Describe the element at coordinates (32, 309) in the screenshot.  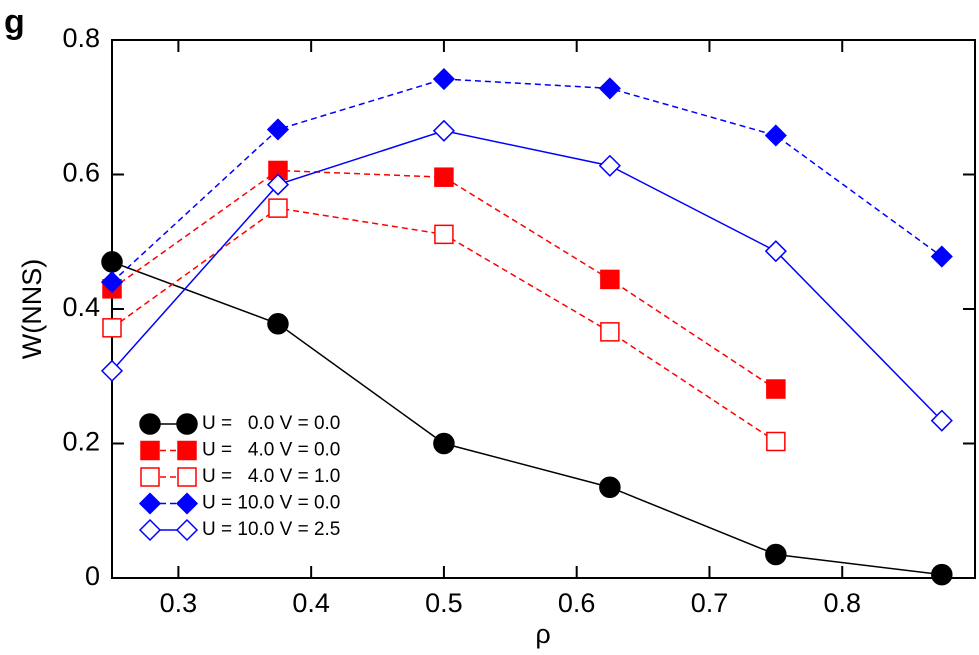
I see `y-axis-label: W(NNS)` at that location.